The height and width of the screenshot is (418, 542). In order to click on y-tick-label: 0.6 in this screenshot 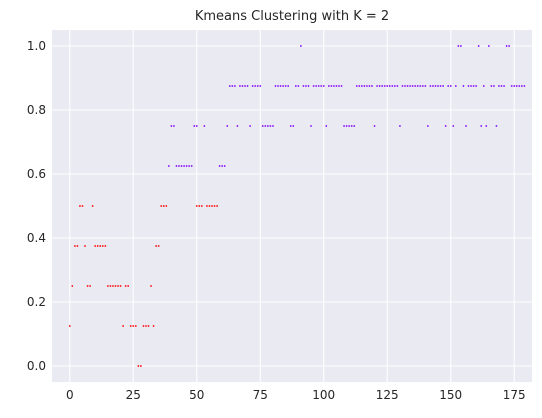, I will do `click(36, 174)`.